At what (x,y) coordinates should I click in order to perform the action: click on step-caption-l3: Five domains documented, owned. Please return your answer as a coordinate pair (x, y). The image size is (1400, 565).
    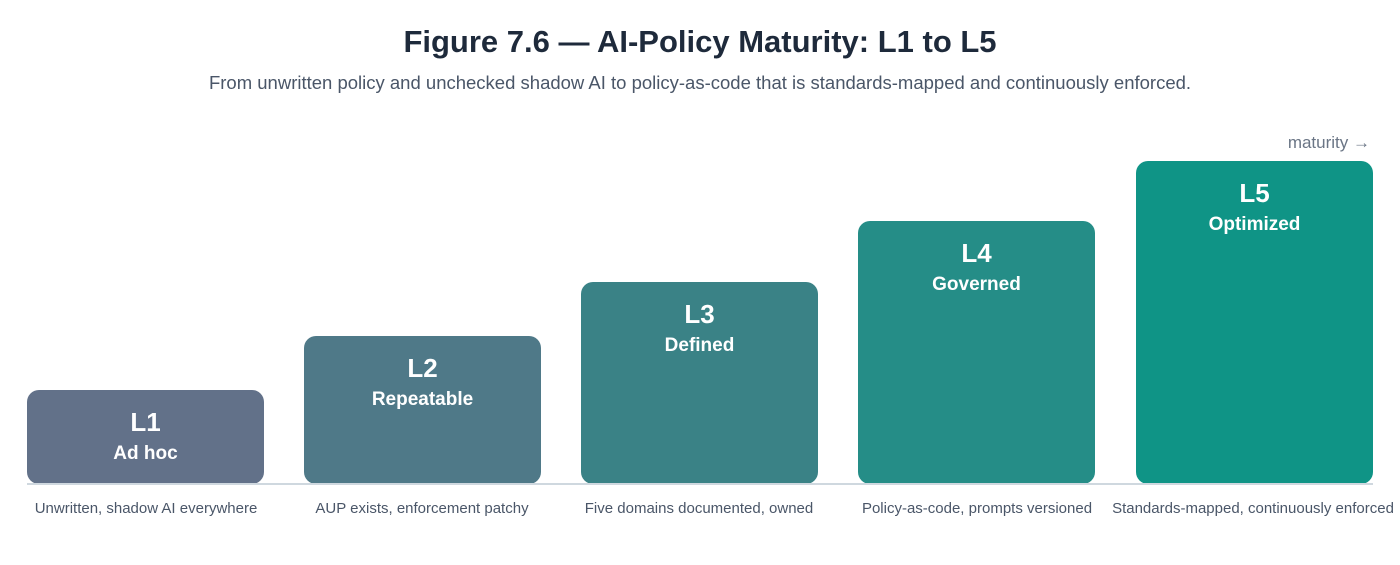
    Looking at the image, I should click on (699, 508).